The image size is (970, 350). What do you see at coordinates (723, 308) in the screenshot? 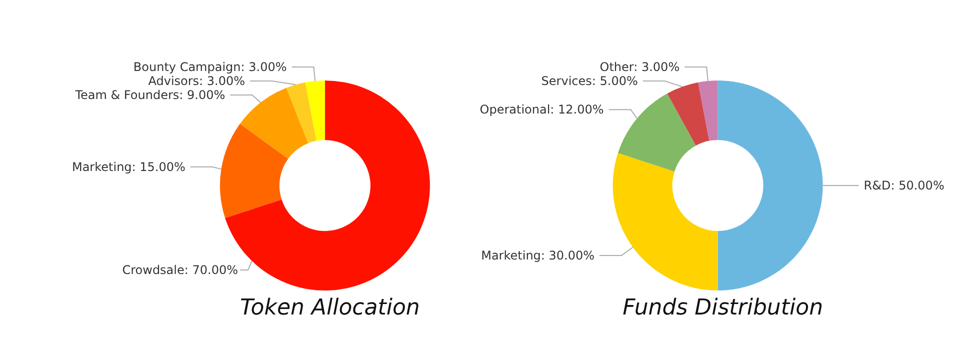
I see `text: Funds Distribution` at bounding box center [723, 308].